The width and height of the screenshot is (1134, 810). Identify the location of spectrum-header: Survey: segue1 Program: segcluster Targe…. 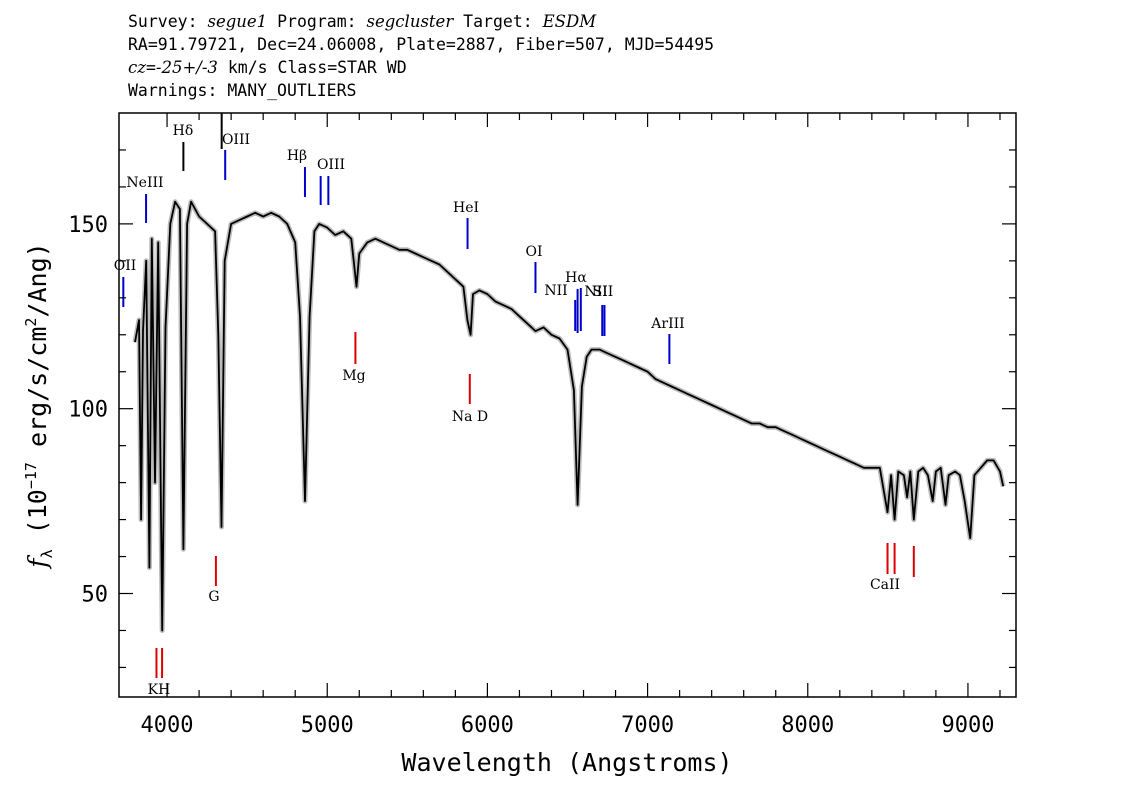
(421, 56).